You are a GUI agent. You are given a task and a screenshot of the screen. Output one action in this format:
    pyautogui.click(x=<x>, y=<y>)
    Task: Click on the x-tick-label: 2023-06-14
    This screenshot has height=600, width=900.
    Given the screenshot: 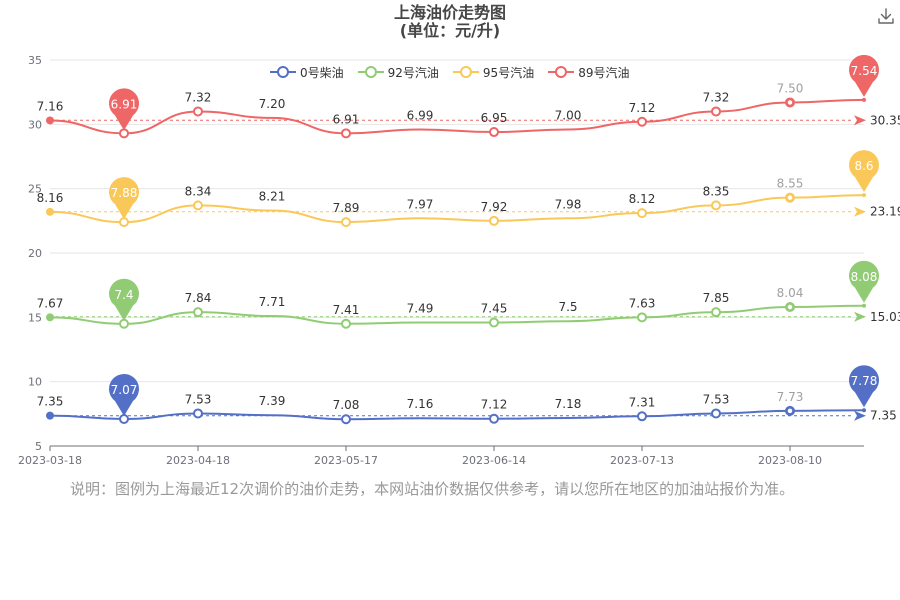 What is the action you would take?
    pyautogui.click(x=494, y=460)
    